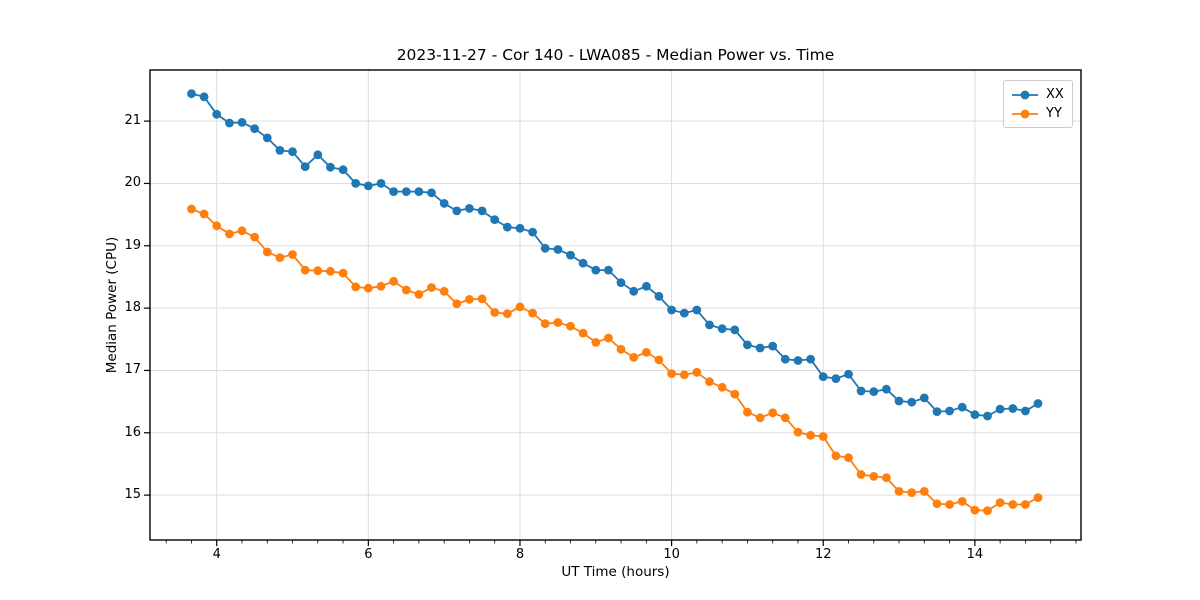 The height and width of the screenshot is (600, 1200). What do you see at coordinates (1037, 94) in the screenshot?
I see `legend-item-xx: XX` at bounding box center [1037, 94].